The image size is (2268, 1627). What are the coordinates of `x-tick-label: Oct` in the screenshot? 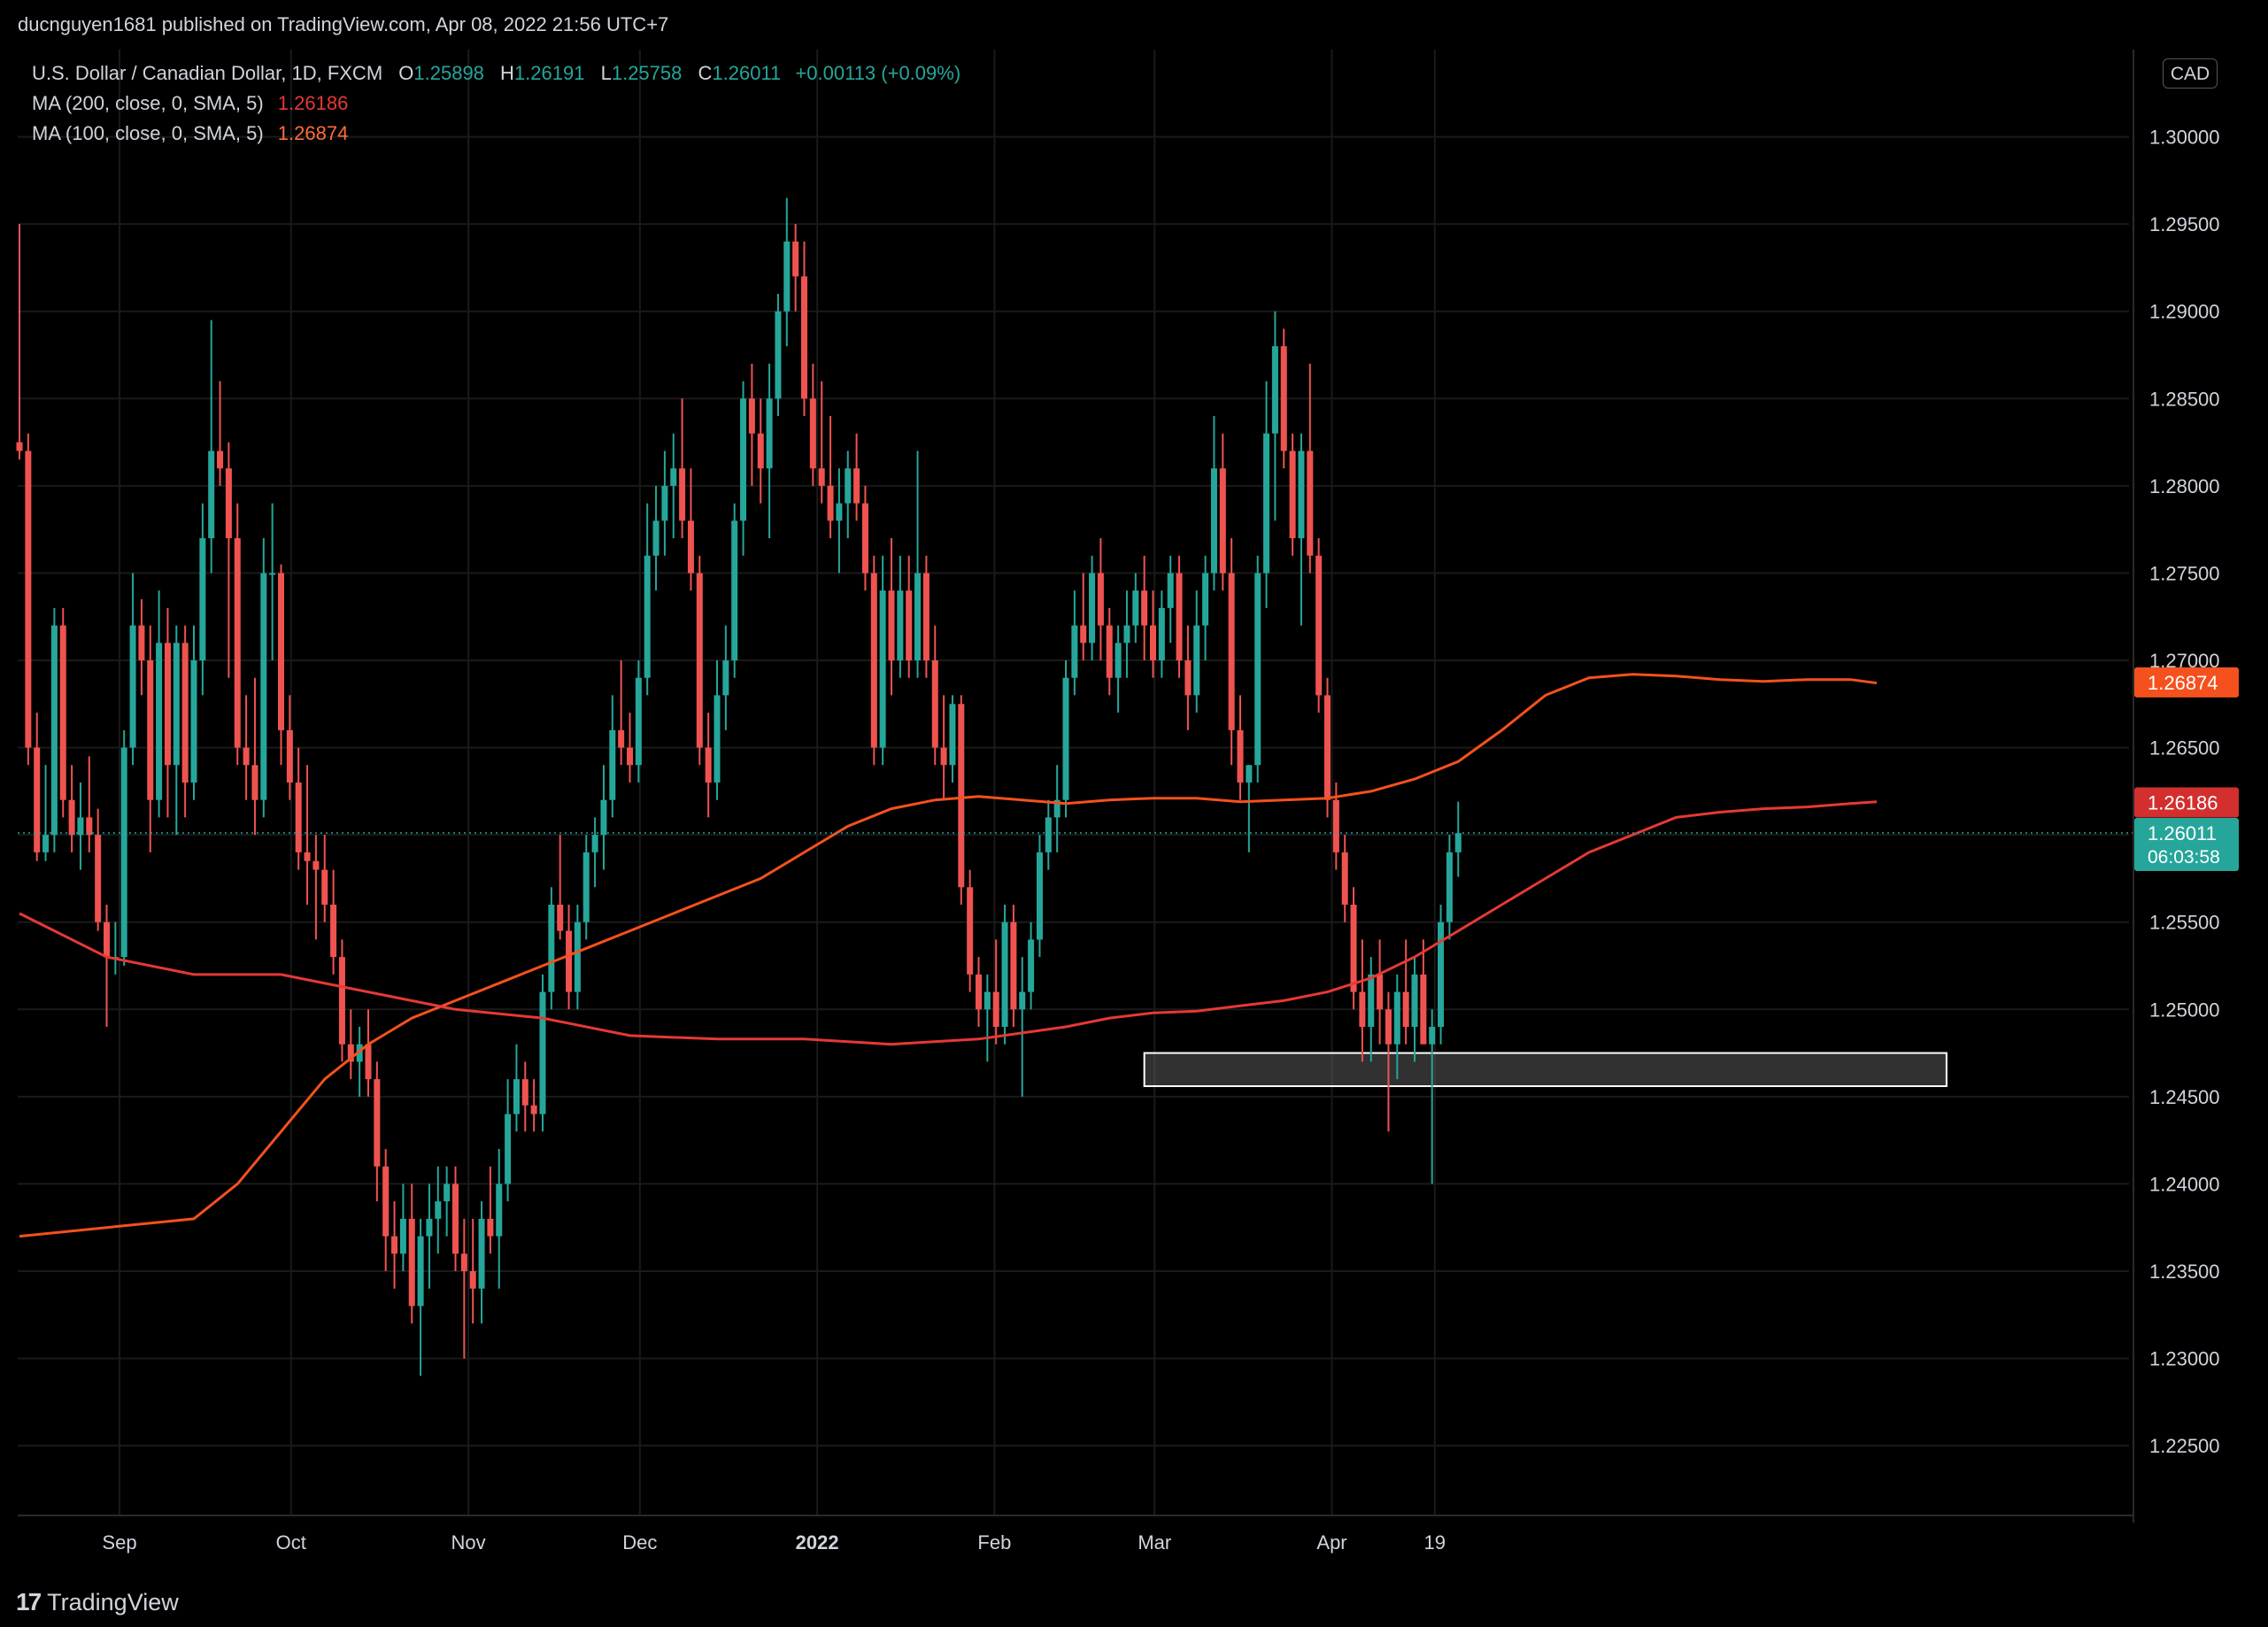 It's located at (291, 1542).